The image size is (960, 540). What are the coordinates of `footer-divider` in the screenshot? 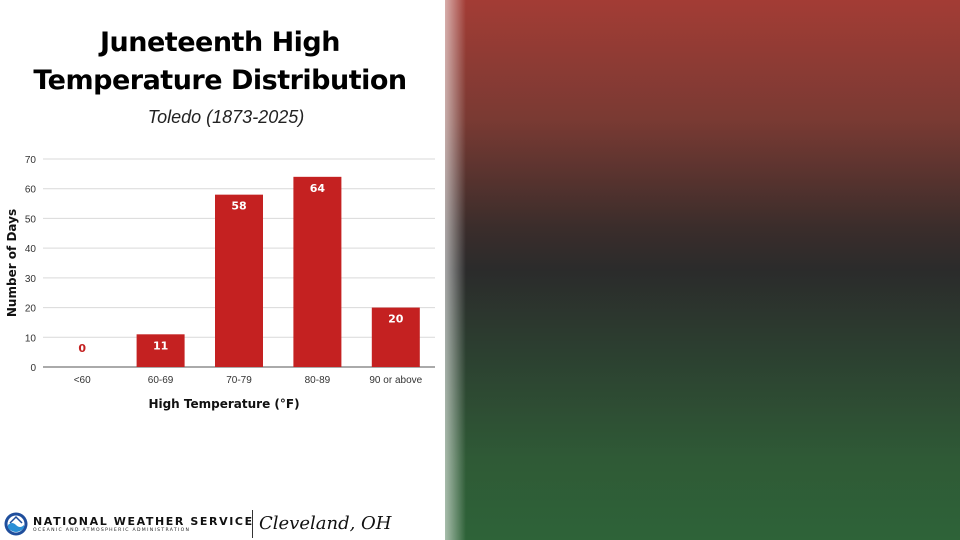 It's located at (252, 524).